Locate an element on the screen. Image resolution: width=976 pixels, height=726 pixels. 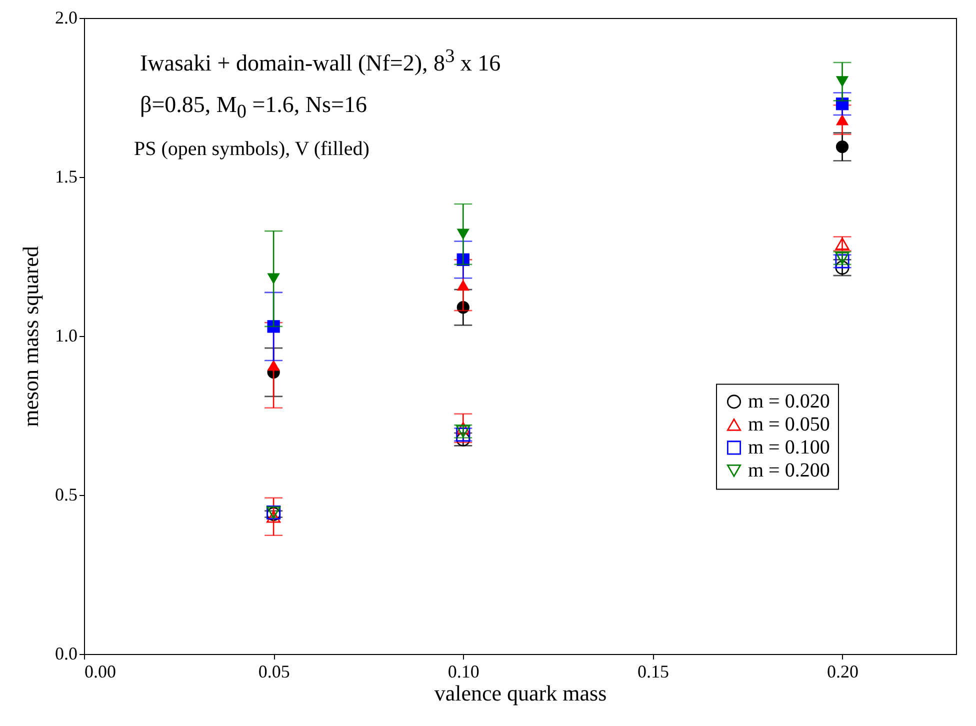
annotation: Iwasaki + domain-wall (Nf=2), 8$^{3}$ x 16 is located at coordinates (320, 61).